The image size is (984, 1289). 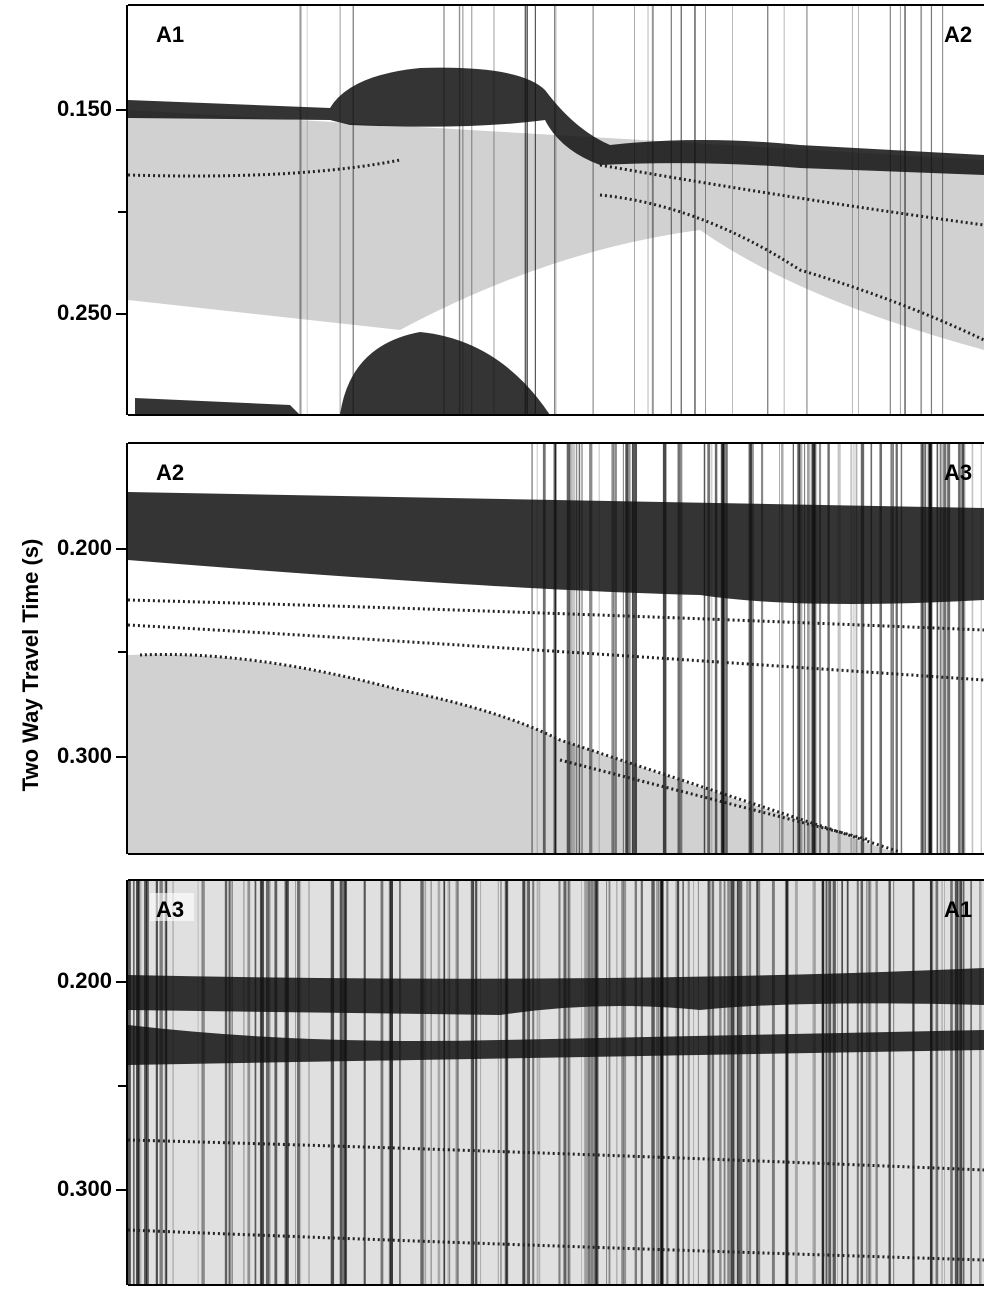 I want to click on diffuse-reflection, so click(x=514, y=754).